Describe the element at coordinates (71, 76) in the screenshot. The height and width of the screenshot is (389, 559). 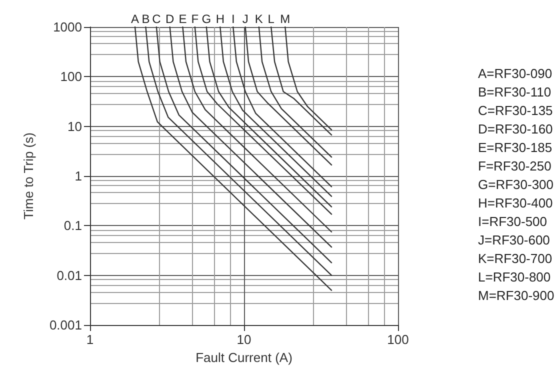
I see `y-tick-label: 100` at that location.